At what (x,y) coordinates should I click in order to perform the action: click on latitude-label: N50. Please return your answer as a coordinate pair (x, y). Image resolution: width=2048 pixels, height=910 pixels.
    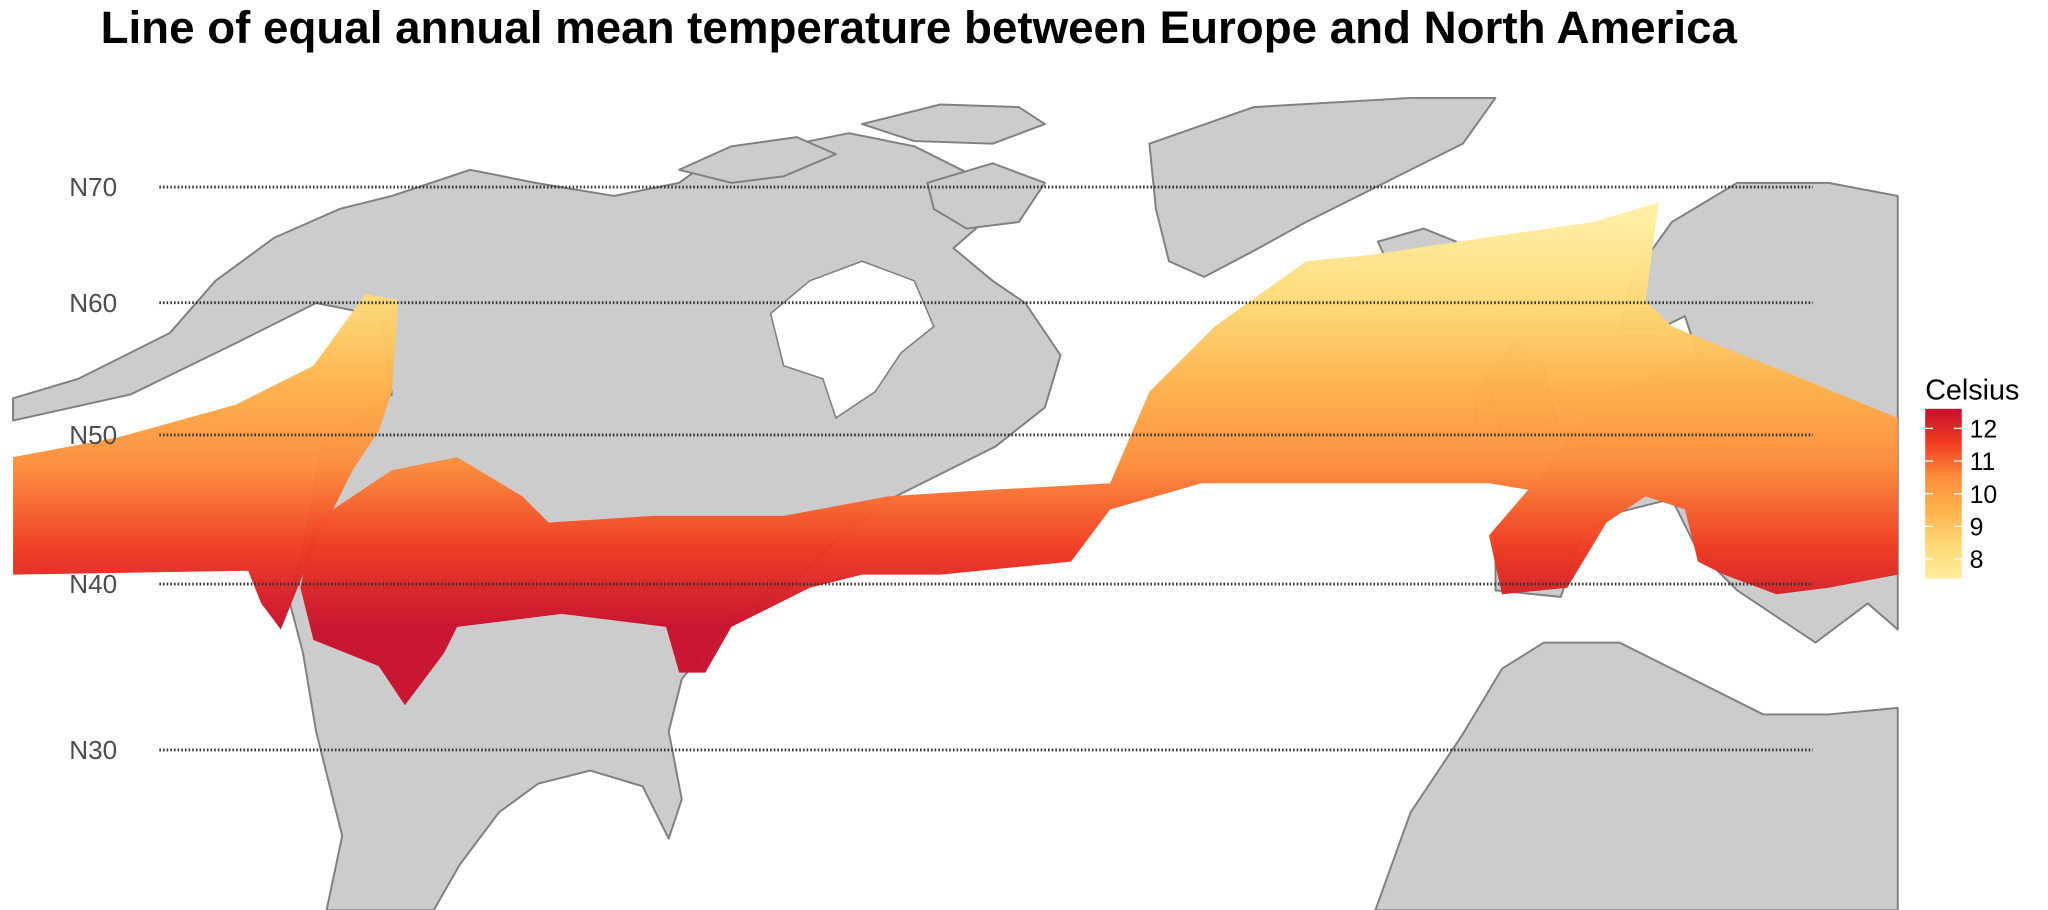
    Looking at the image, I should click on (93, 435).